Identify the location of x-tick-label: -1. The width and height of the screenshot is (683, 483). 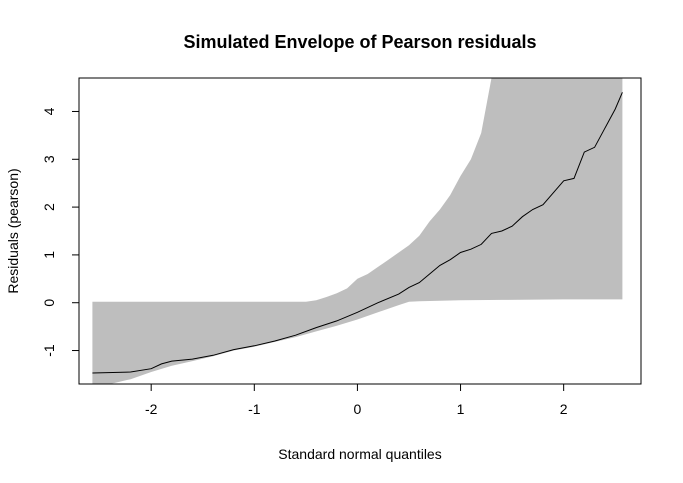
(254, 409).